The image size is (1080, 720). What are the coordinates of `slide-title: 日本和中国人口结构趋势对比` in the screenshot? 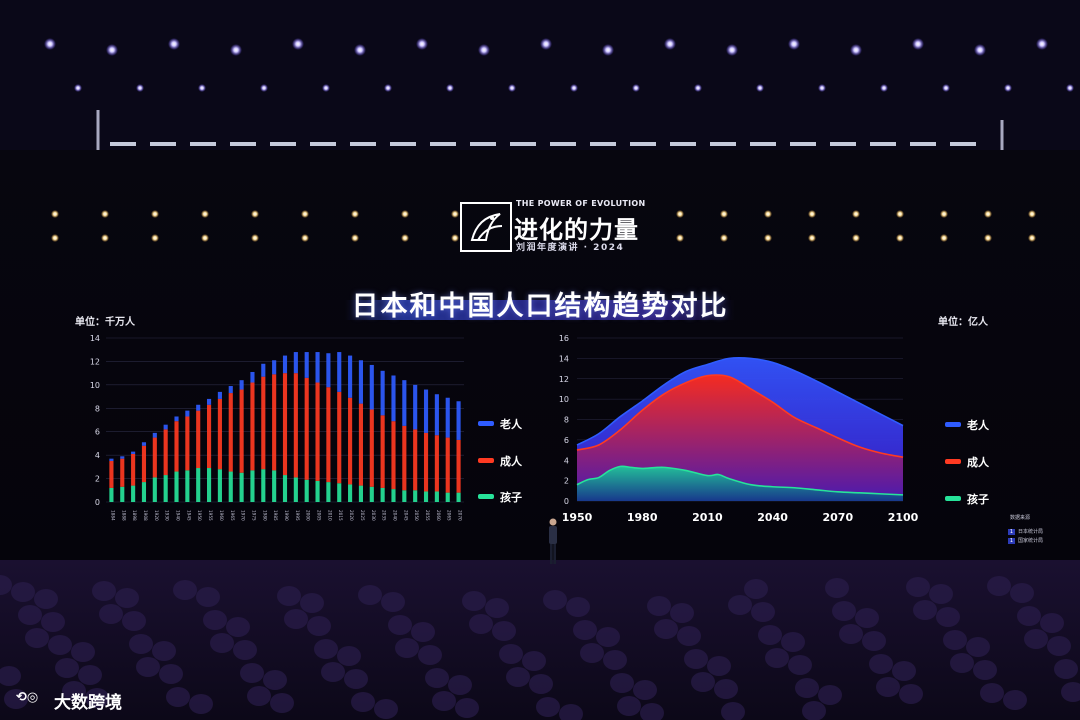 It's located at (540, 306).